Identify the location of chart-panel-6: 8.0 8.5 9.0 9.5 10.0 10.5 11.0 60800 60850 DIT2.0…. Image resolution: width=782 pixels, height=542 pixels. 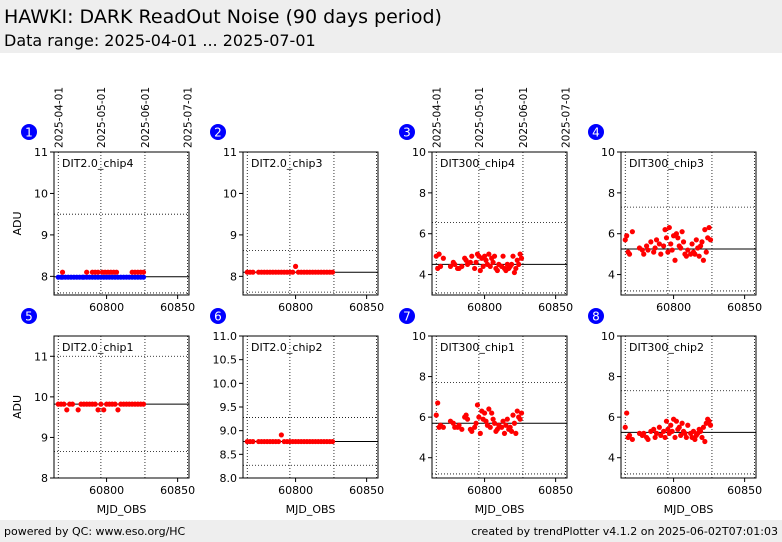
(297, 412).